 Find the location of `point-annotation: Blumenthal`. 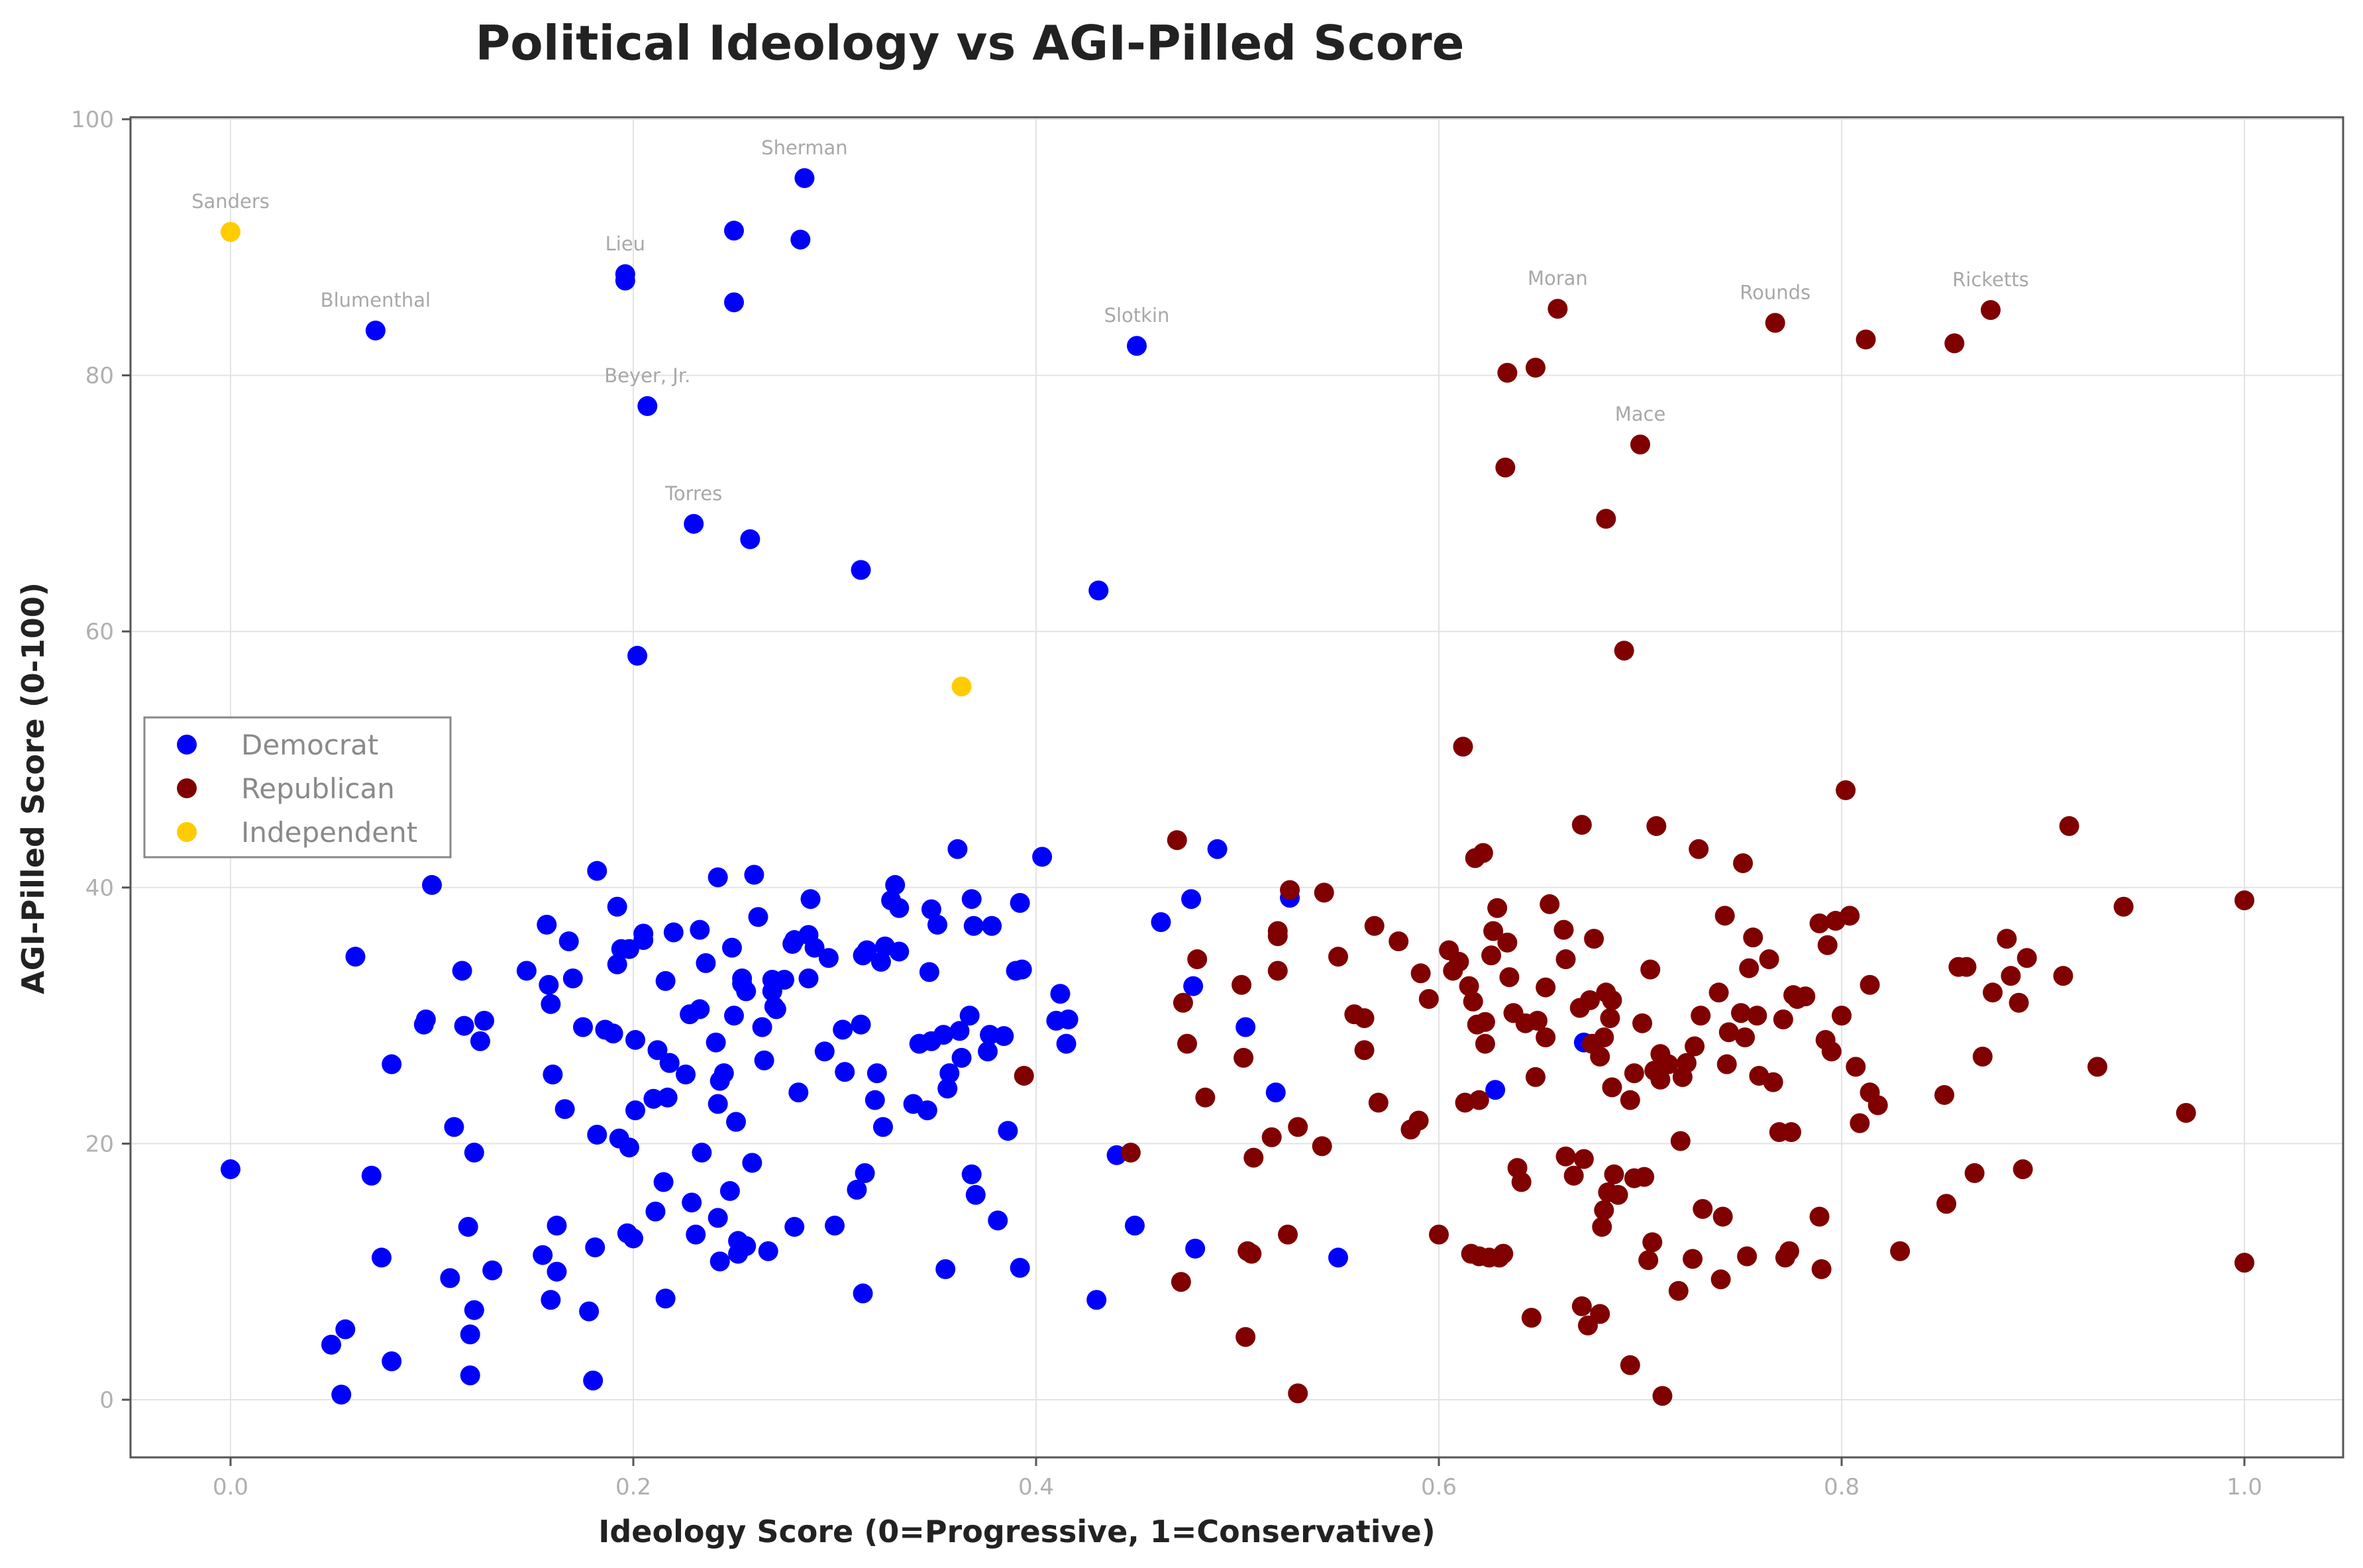

point-annotation: Blumenthal is located at coordinates (376, 300).